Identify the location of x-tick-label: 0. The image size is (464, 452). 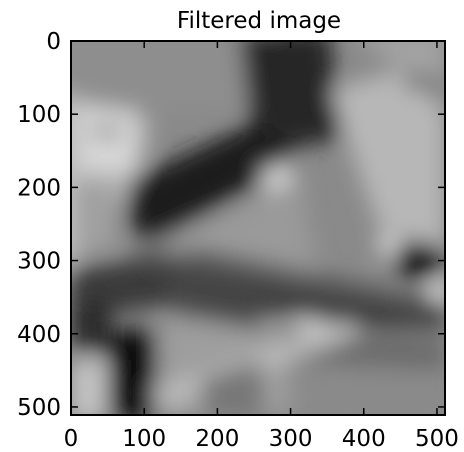
(71, 439).